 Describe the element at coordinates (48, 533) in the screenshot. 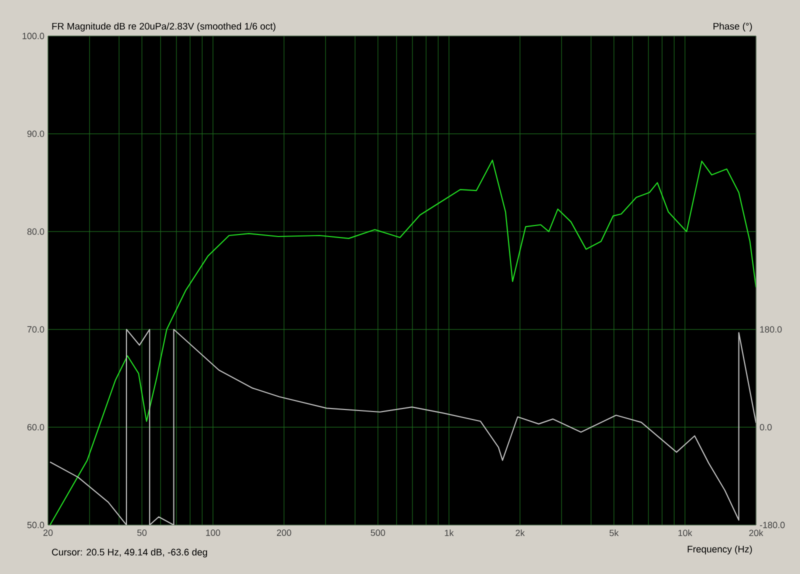

I see `x-tick-label: 20` at that location.